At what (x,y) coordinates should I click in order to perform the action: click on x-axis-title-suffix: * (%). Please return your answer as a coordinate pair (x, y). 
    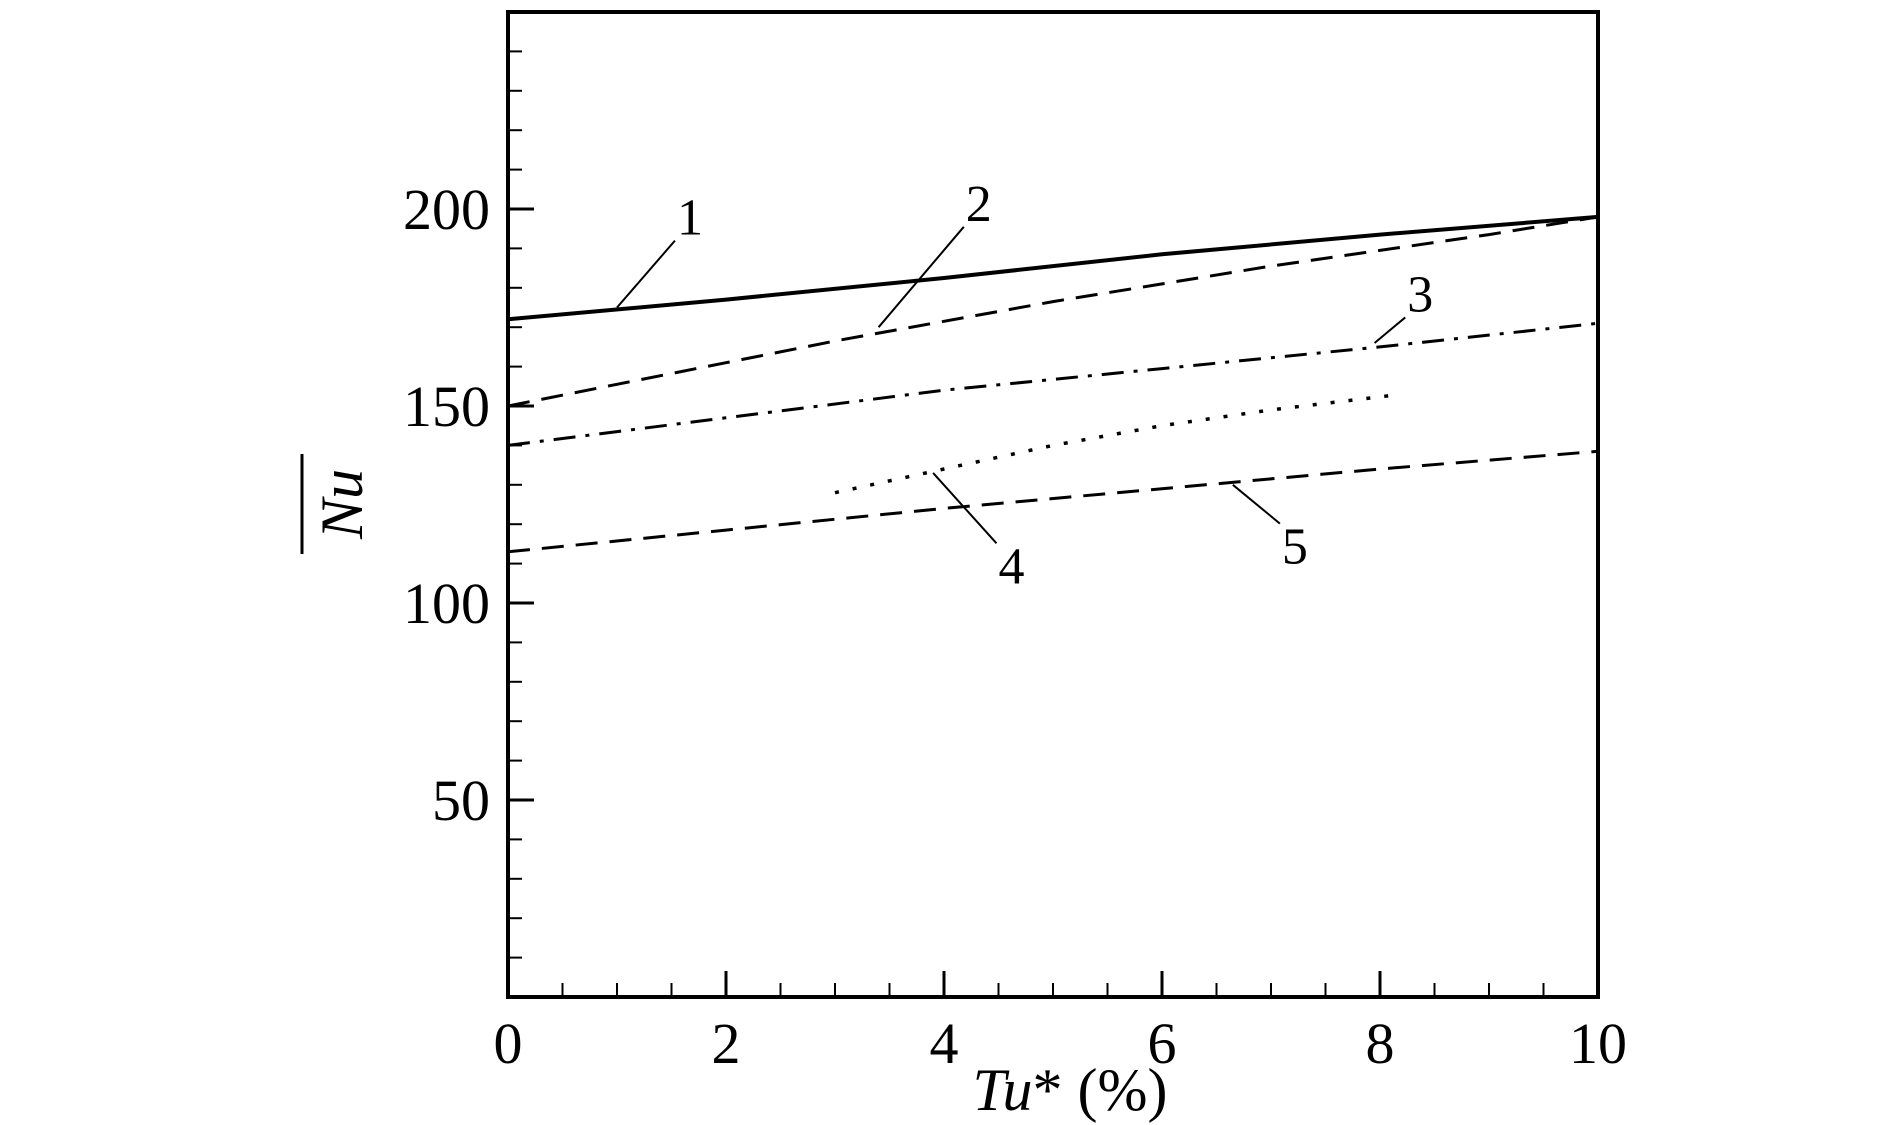
    Looking at the image, I should click on (1100, 1090).